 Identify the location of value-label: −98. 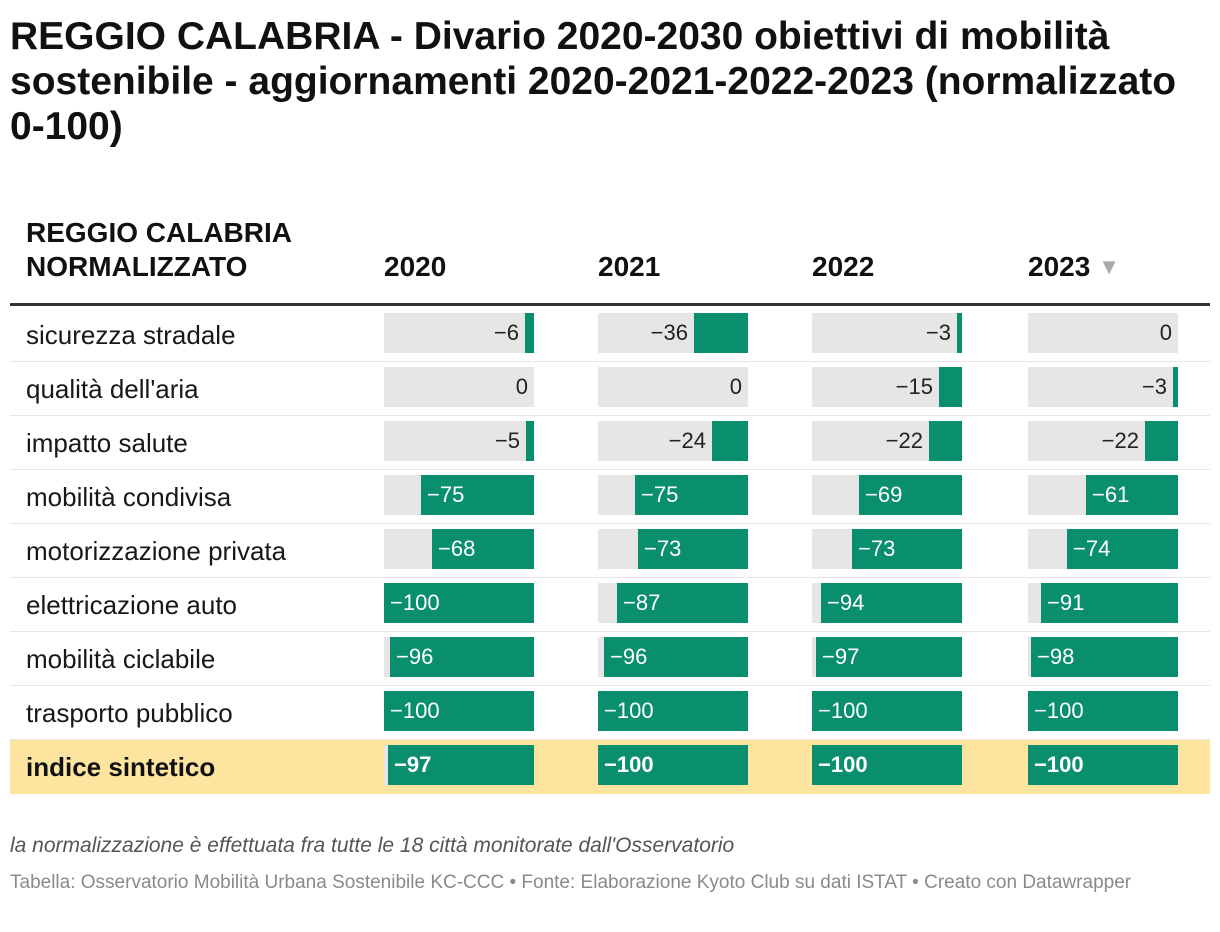
(1056, 656).